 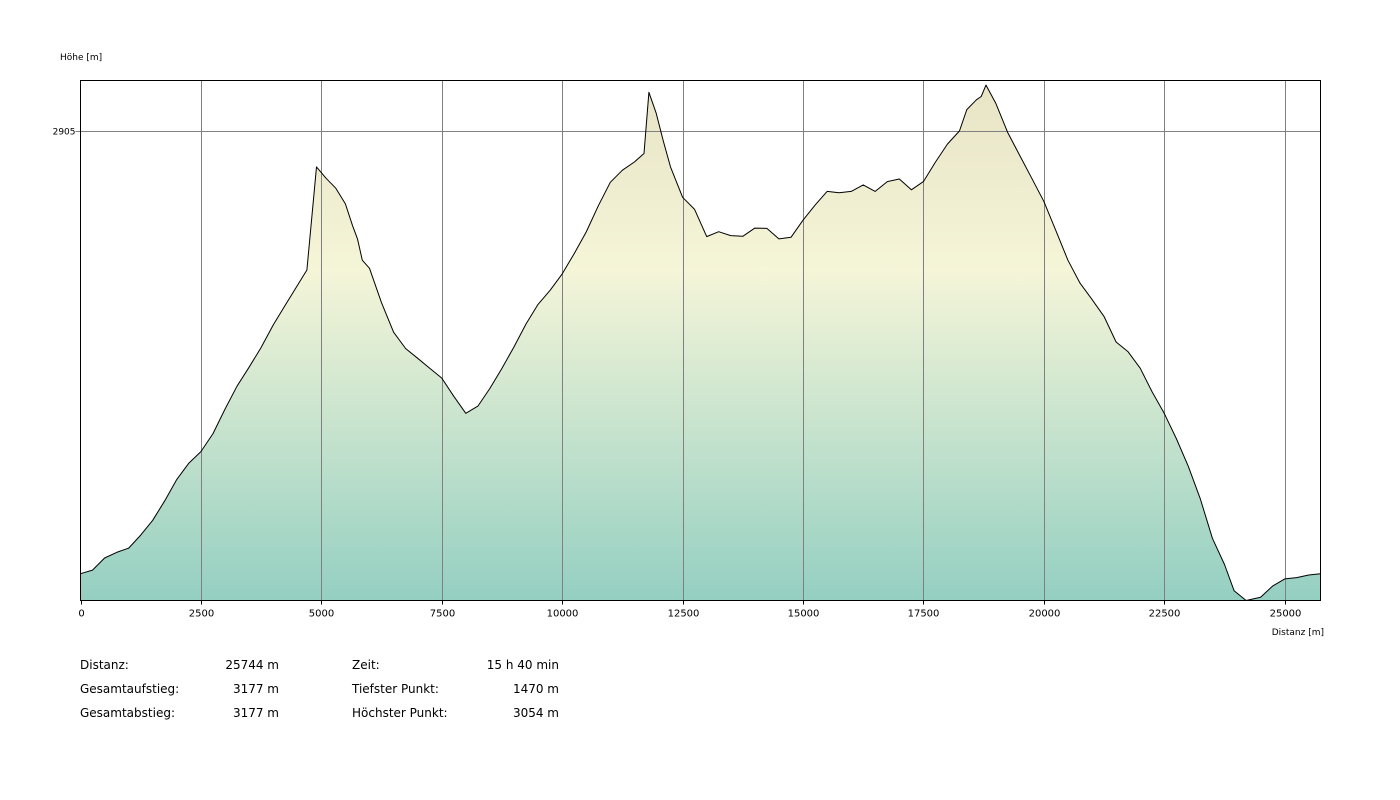 What do you see at coordinates (1286, 614) in the screenshot?
I see `x-tick-label: 25000` at bounding box center [1286, 614].